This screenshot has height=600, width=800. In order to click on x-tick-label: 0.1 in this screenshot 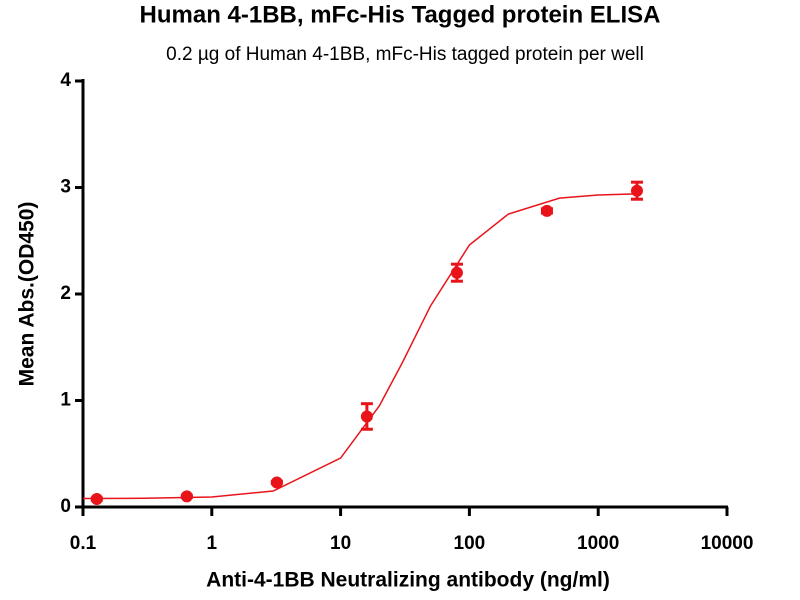, I will do `click(83, 543)`.